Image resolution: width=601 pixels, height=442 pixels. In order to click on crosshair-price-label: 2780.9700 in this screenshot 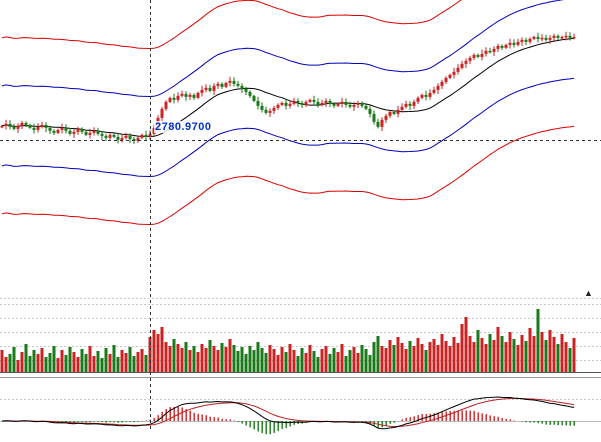, I will do `click(183, 127)`.